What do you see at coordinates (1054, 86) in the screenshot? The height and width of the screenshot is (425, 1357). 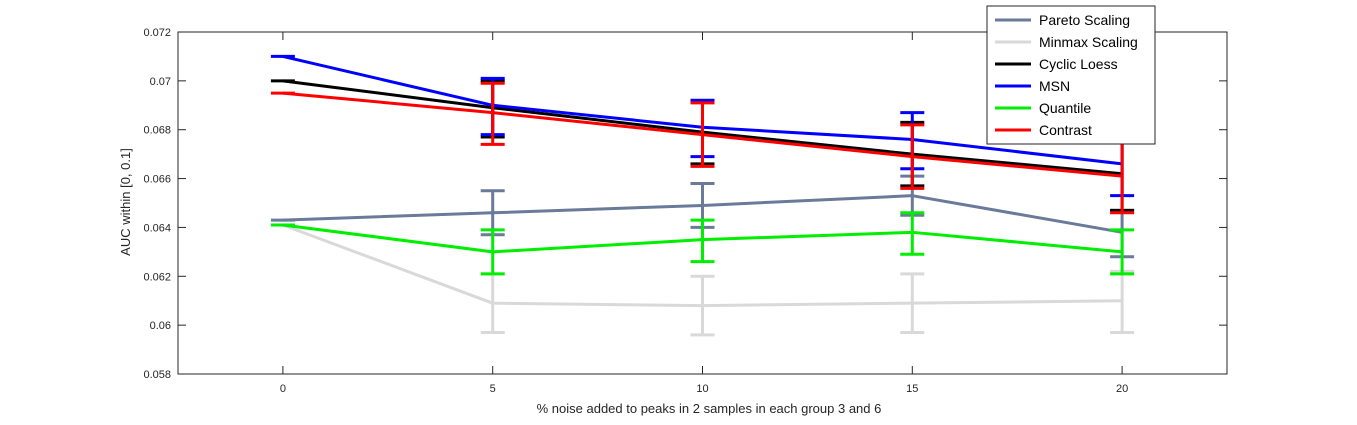 I see `legend-entry: MSN` at bounding box center [1054, 86].